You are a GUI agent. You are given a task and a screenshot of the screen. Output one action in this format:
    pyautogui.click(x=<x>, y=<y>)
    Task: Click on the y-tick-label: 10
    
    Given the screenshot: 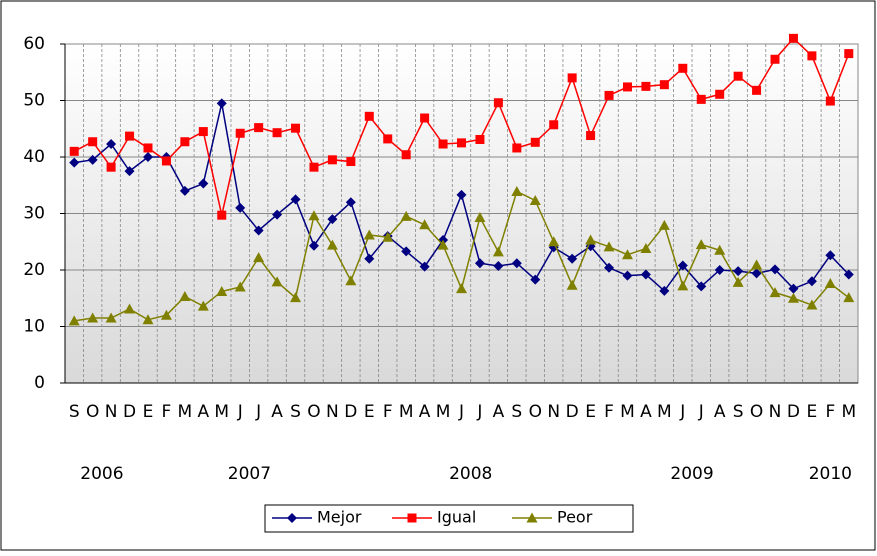 What is the action you would take?
    pyautogui.click(x=34, y=327)
    